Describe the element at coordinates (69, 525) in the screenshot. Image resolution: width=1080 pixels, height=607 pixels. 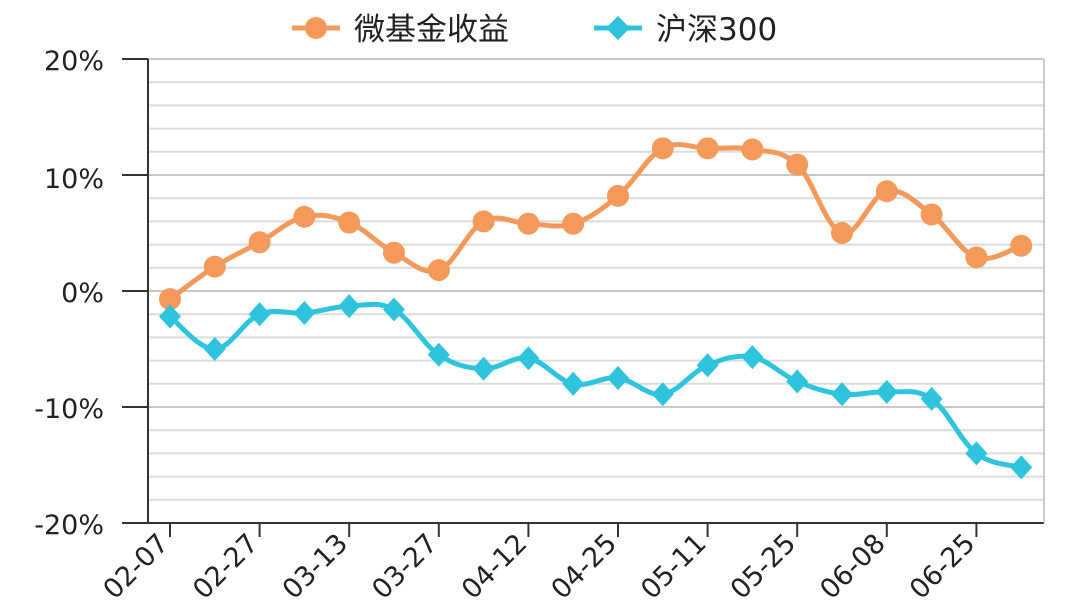
I see `y-tick-label: -20%` at that location.